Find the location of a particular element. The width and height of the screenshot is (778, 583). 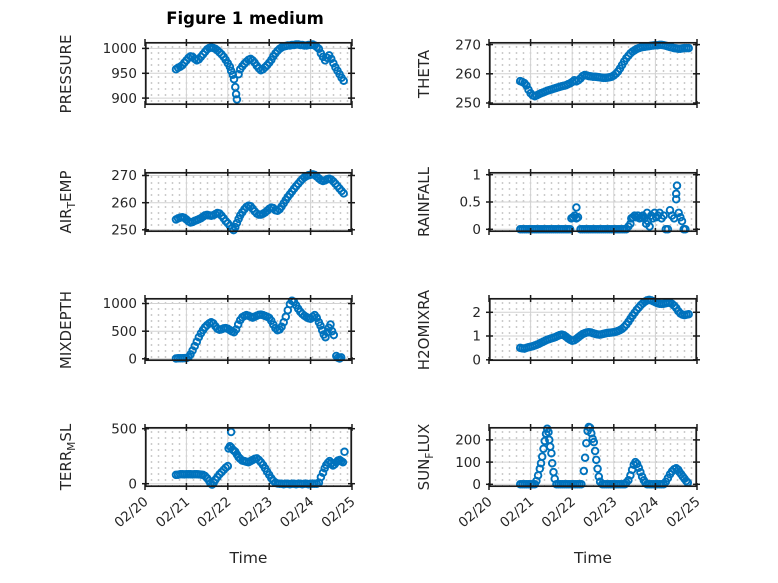

y-tick-label: 0.5 is located at coordinates (470, 203).